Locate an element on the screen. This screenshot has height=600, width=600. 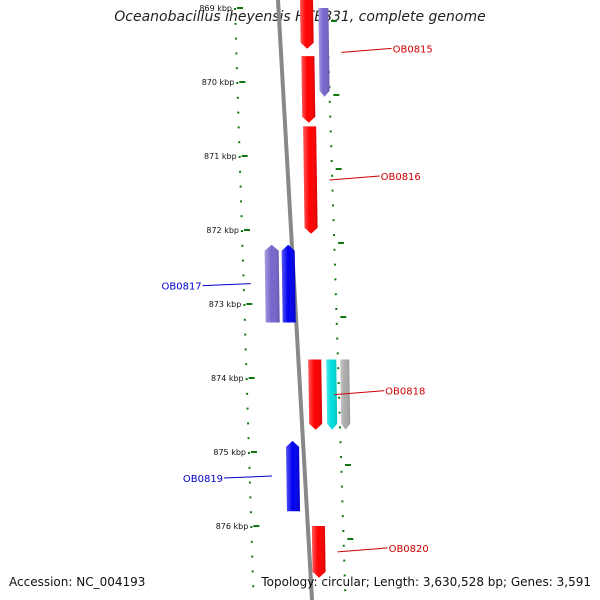
gene-features is located at coordinates (307, 289).